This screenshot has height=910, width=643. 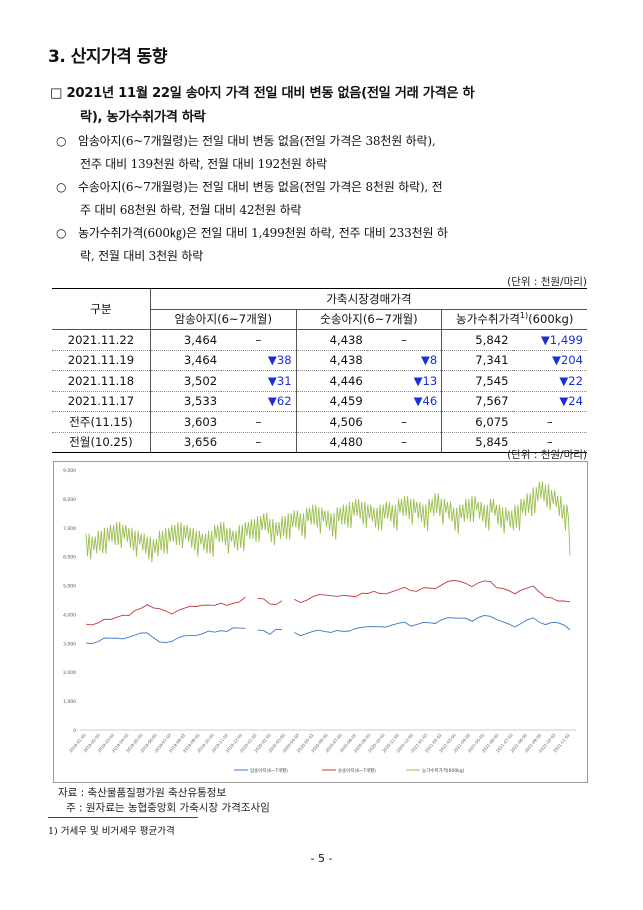 What do you see at coordinates (259, 401) in the screenshot?
I see `female-change: ▼62` at bounding box center [259, 401].